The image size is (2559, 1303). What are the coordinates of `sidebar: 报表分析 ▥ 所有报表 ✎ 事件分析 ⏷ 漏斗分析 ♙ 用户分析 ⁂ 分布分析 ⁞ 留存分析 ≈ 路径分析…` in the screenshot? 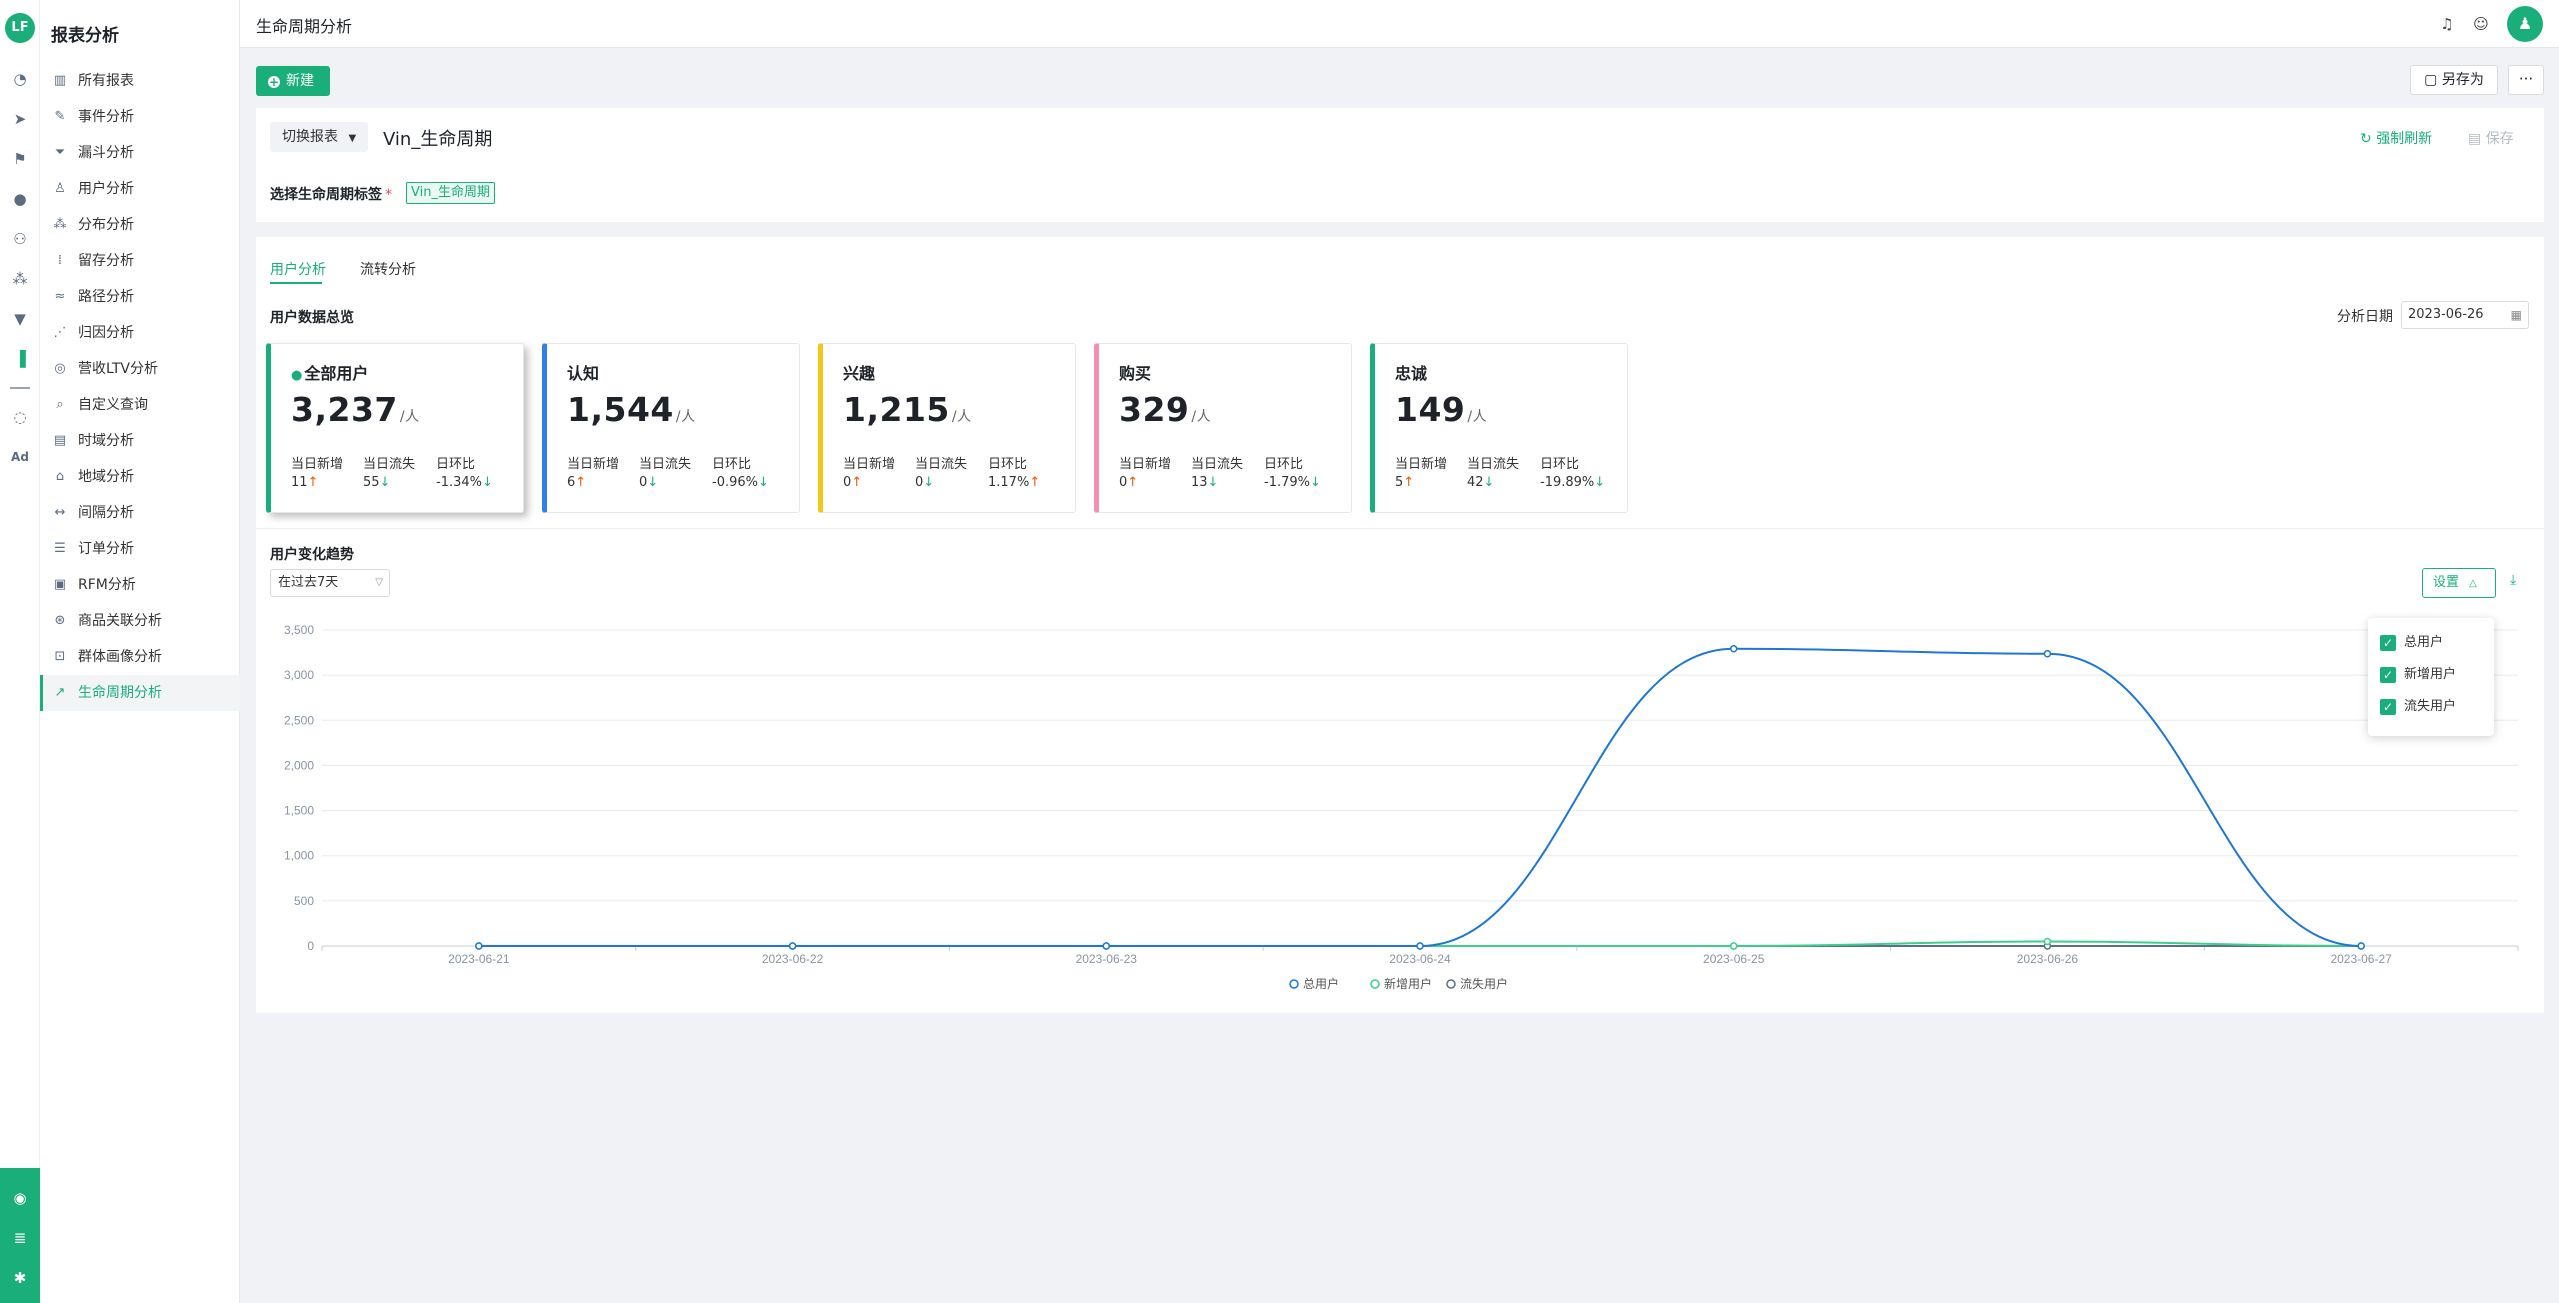 It's located at (140, 651).